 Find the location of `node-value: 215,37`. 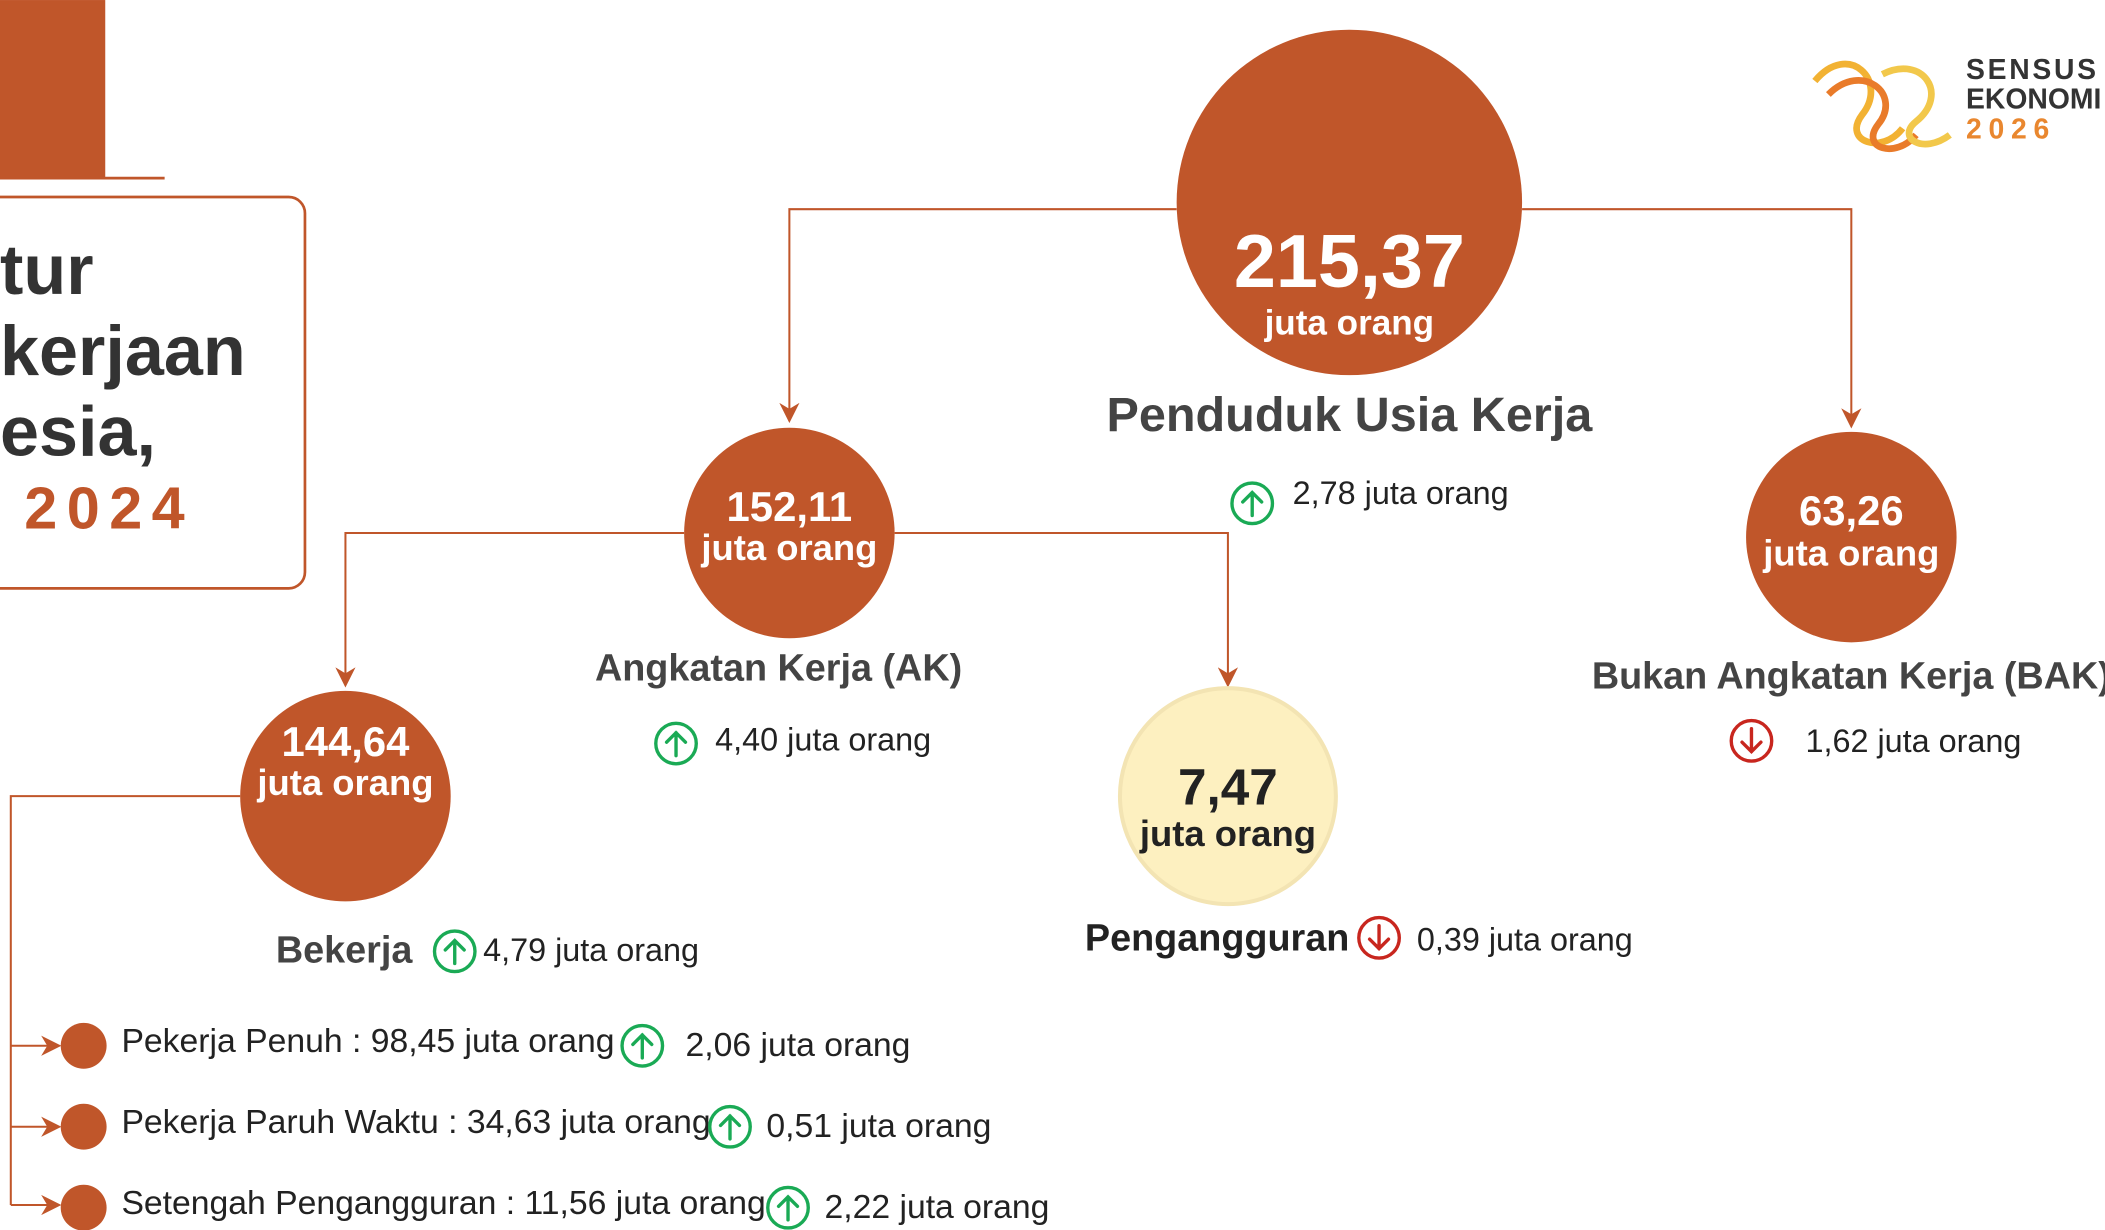

node-value: 215,37 is located at coordinates (1349, 262).